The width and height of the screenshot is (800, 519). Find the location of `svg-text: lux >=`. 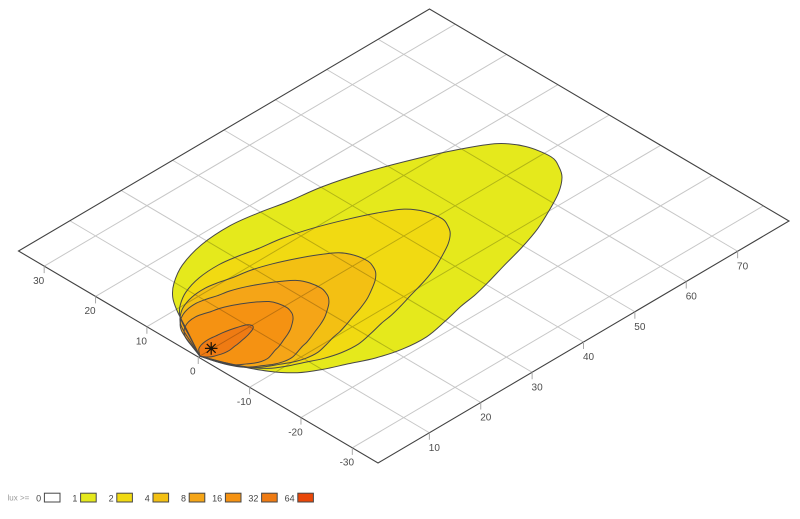

svg-text: lux >= is located at coordinates (19, 498).